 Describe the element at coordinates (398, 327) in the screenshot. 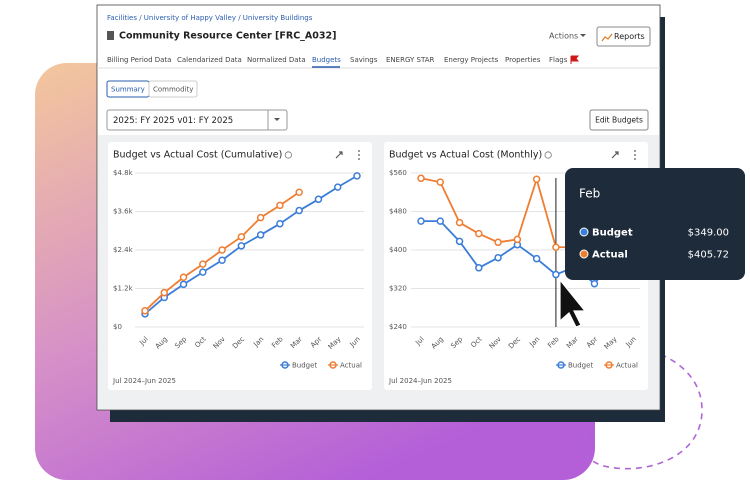

I see `y-tick-label: $240` at that location.